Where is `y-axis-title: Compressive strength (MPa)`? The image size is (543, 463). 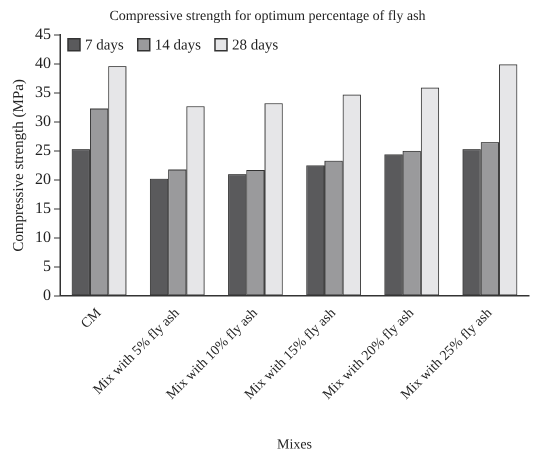
y-axis-title: Compressive strength (MPa) is located at coordinates (18, 165).